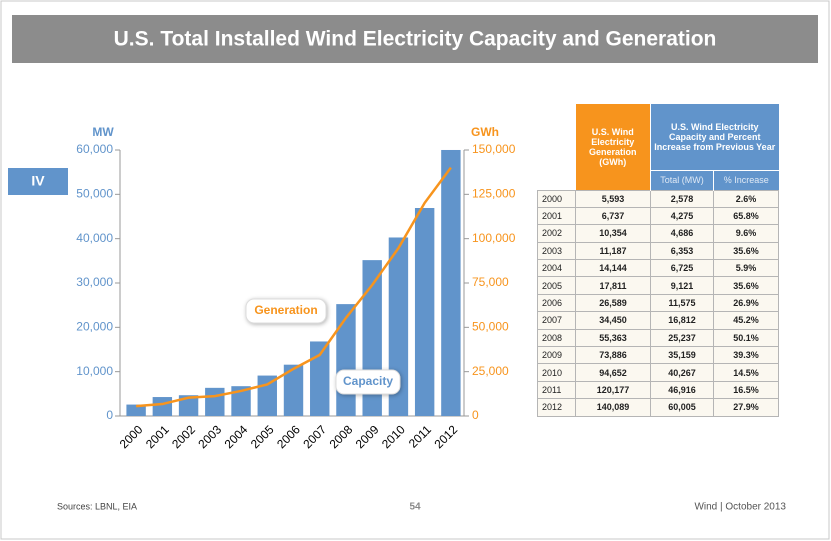  What do you see at coordinates (746, 338) in the screenshot?
I see `table-cell: 50.1%` at bounding box center [746, 338].